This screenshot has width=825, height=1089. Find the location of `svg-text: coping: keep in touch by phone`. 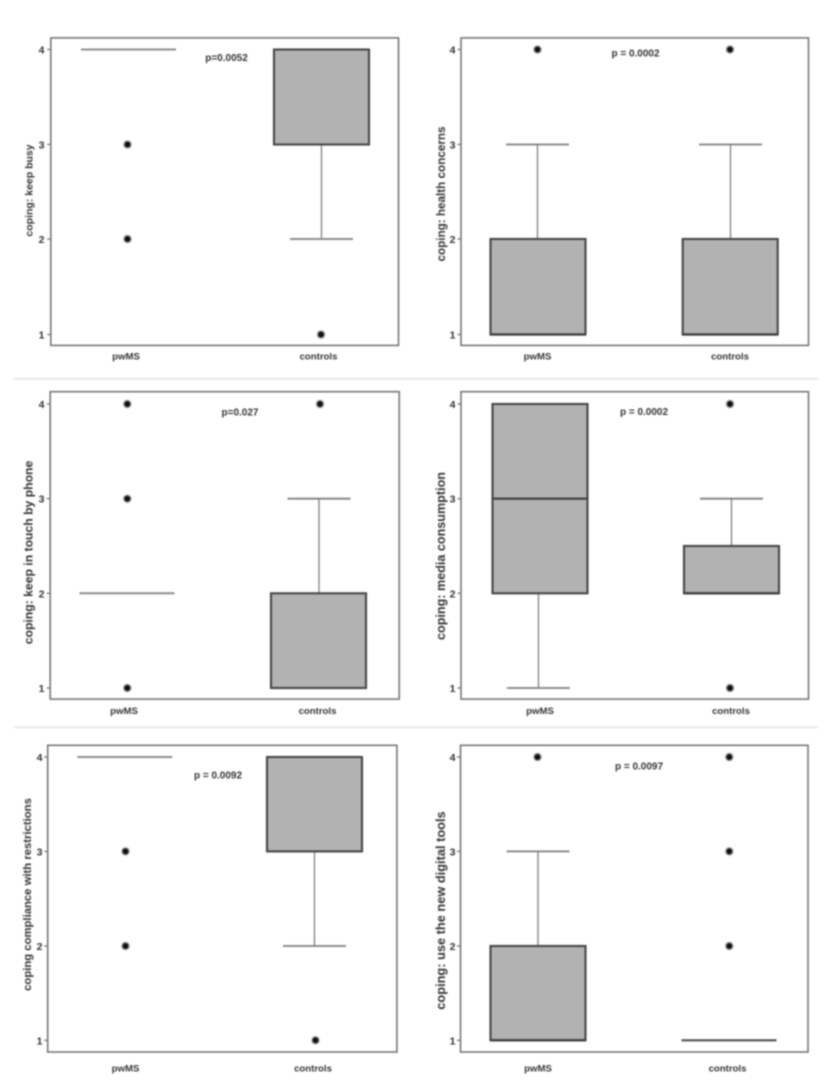

svg-text: coping: keep in touch by phone is located at coordinates (29, 553).